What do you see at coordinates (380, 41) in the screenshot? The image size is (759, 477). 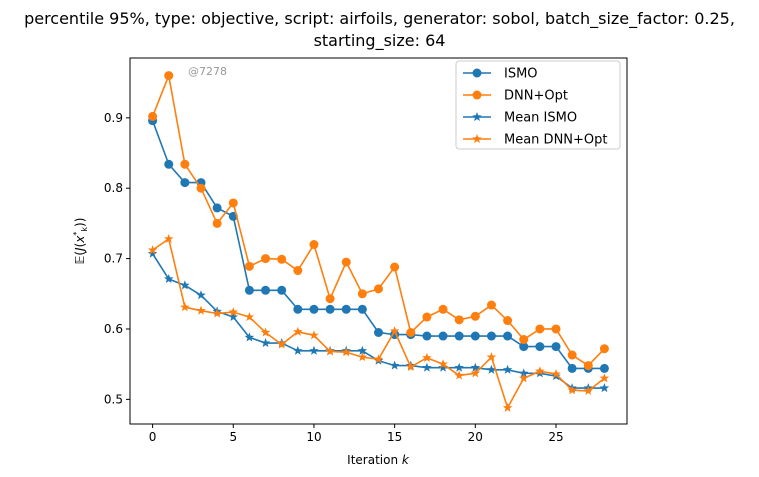 I see `chart-title-line2: starting_size: 64` at bounding box center [380, 41].